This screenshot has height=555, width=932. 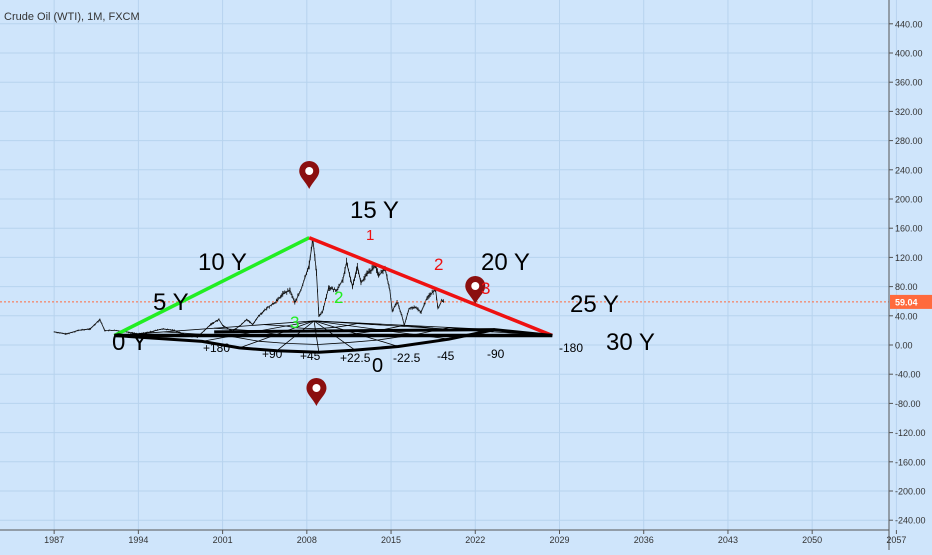 What do you see at coordinates (644, 540) in the screenshot?
I see `time-tick-label: 2036` at bounding box center [644, 540].